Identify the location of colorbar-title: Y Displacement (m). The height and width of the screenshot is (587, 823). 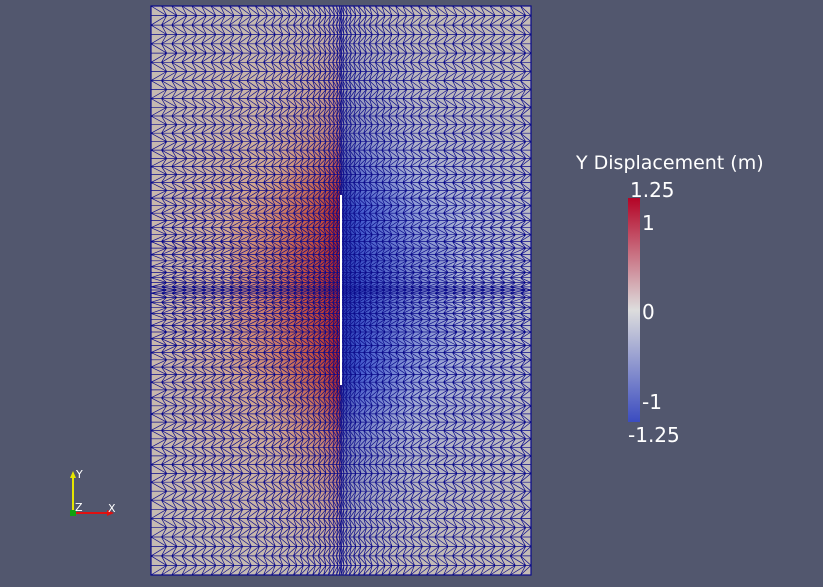
(670, 163).